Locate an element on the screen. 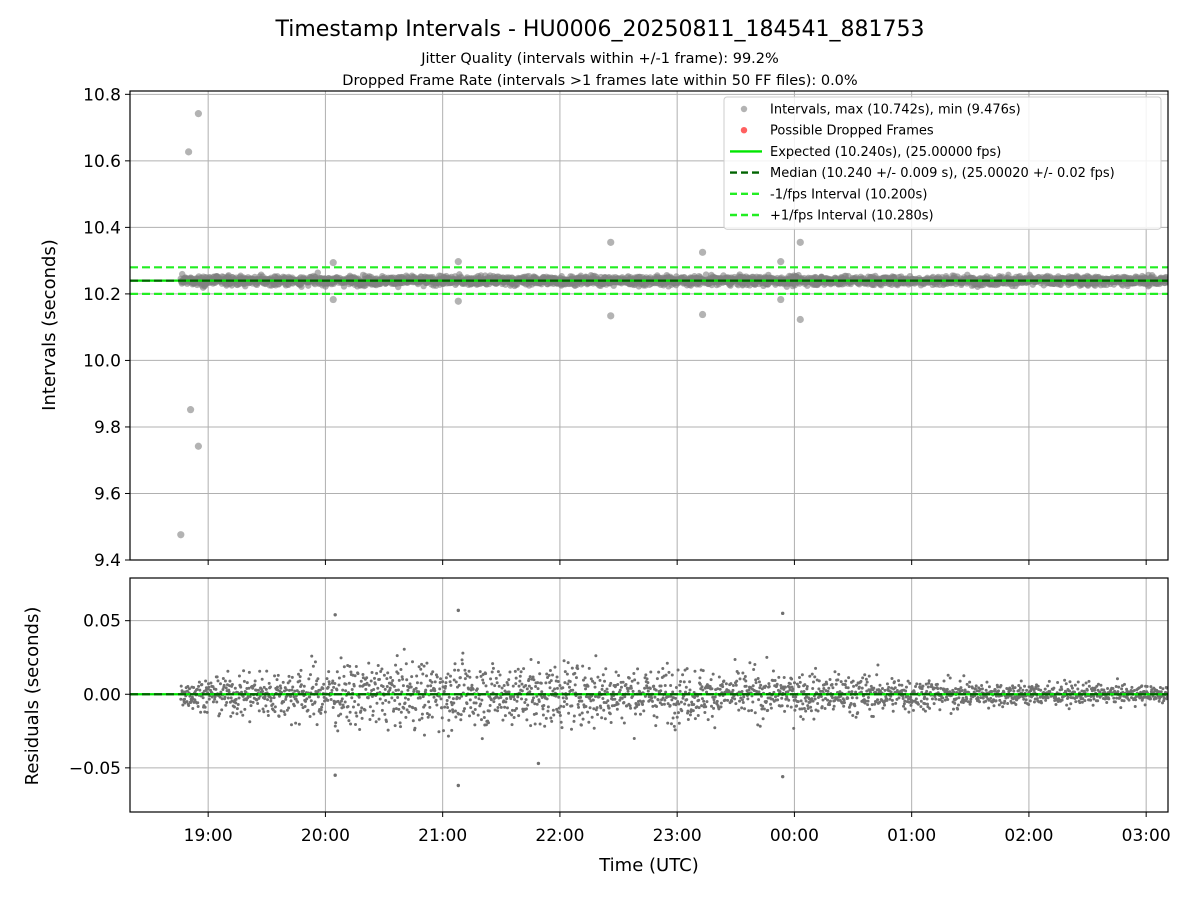 This screenshot has height=900, width=1200. legend-label: -1/fps Interval (10.200s) is located at coordinates (848, 194).